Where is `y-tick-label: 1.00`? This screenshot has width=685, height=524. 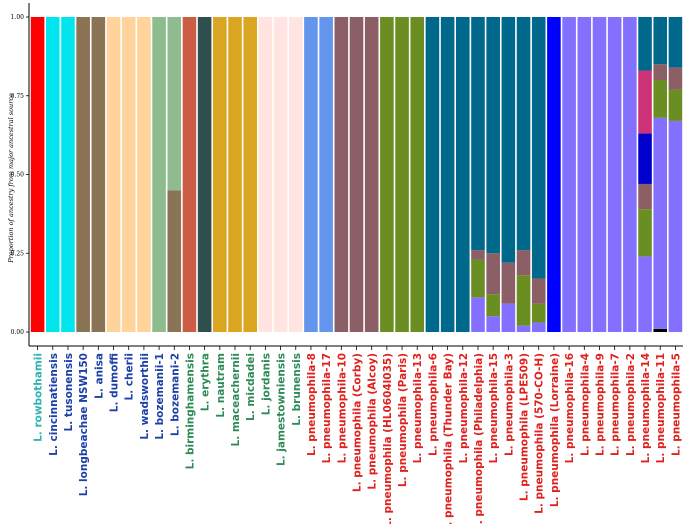 y-tick-label: 1.00 is located at coordinates (18, 17).